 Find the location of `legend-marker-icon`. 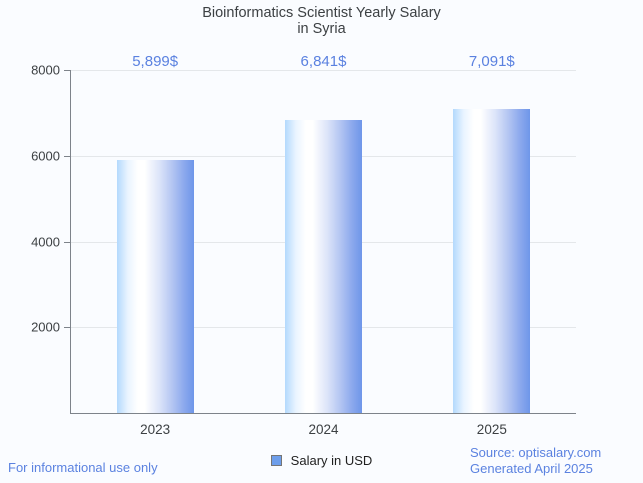

legend-marker-icon is located at coordinates (276, 460).